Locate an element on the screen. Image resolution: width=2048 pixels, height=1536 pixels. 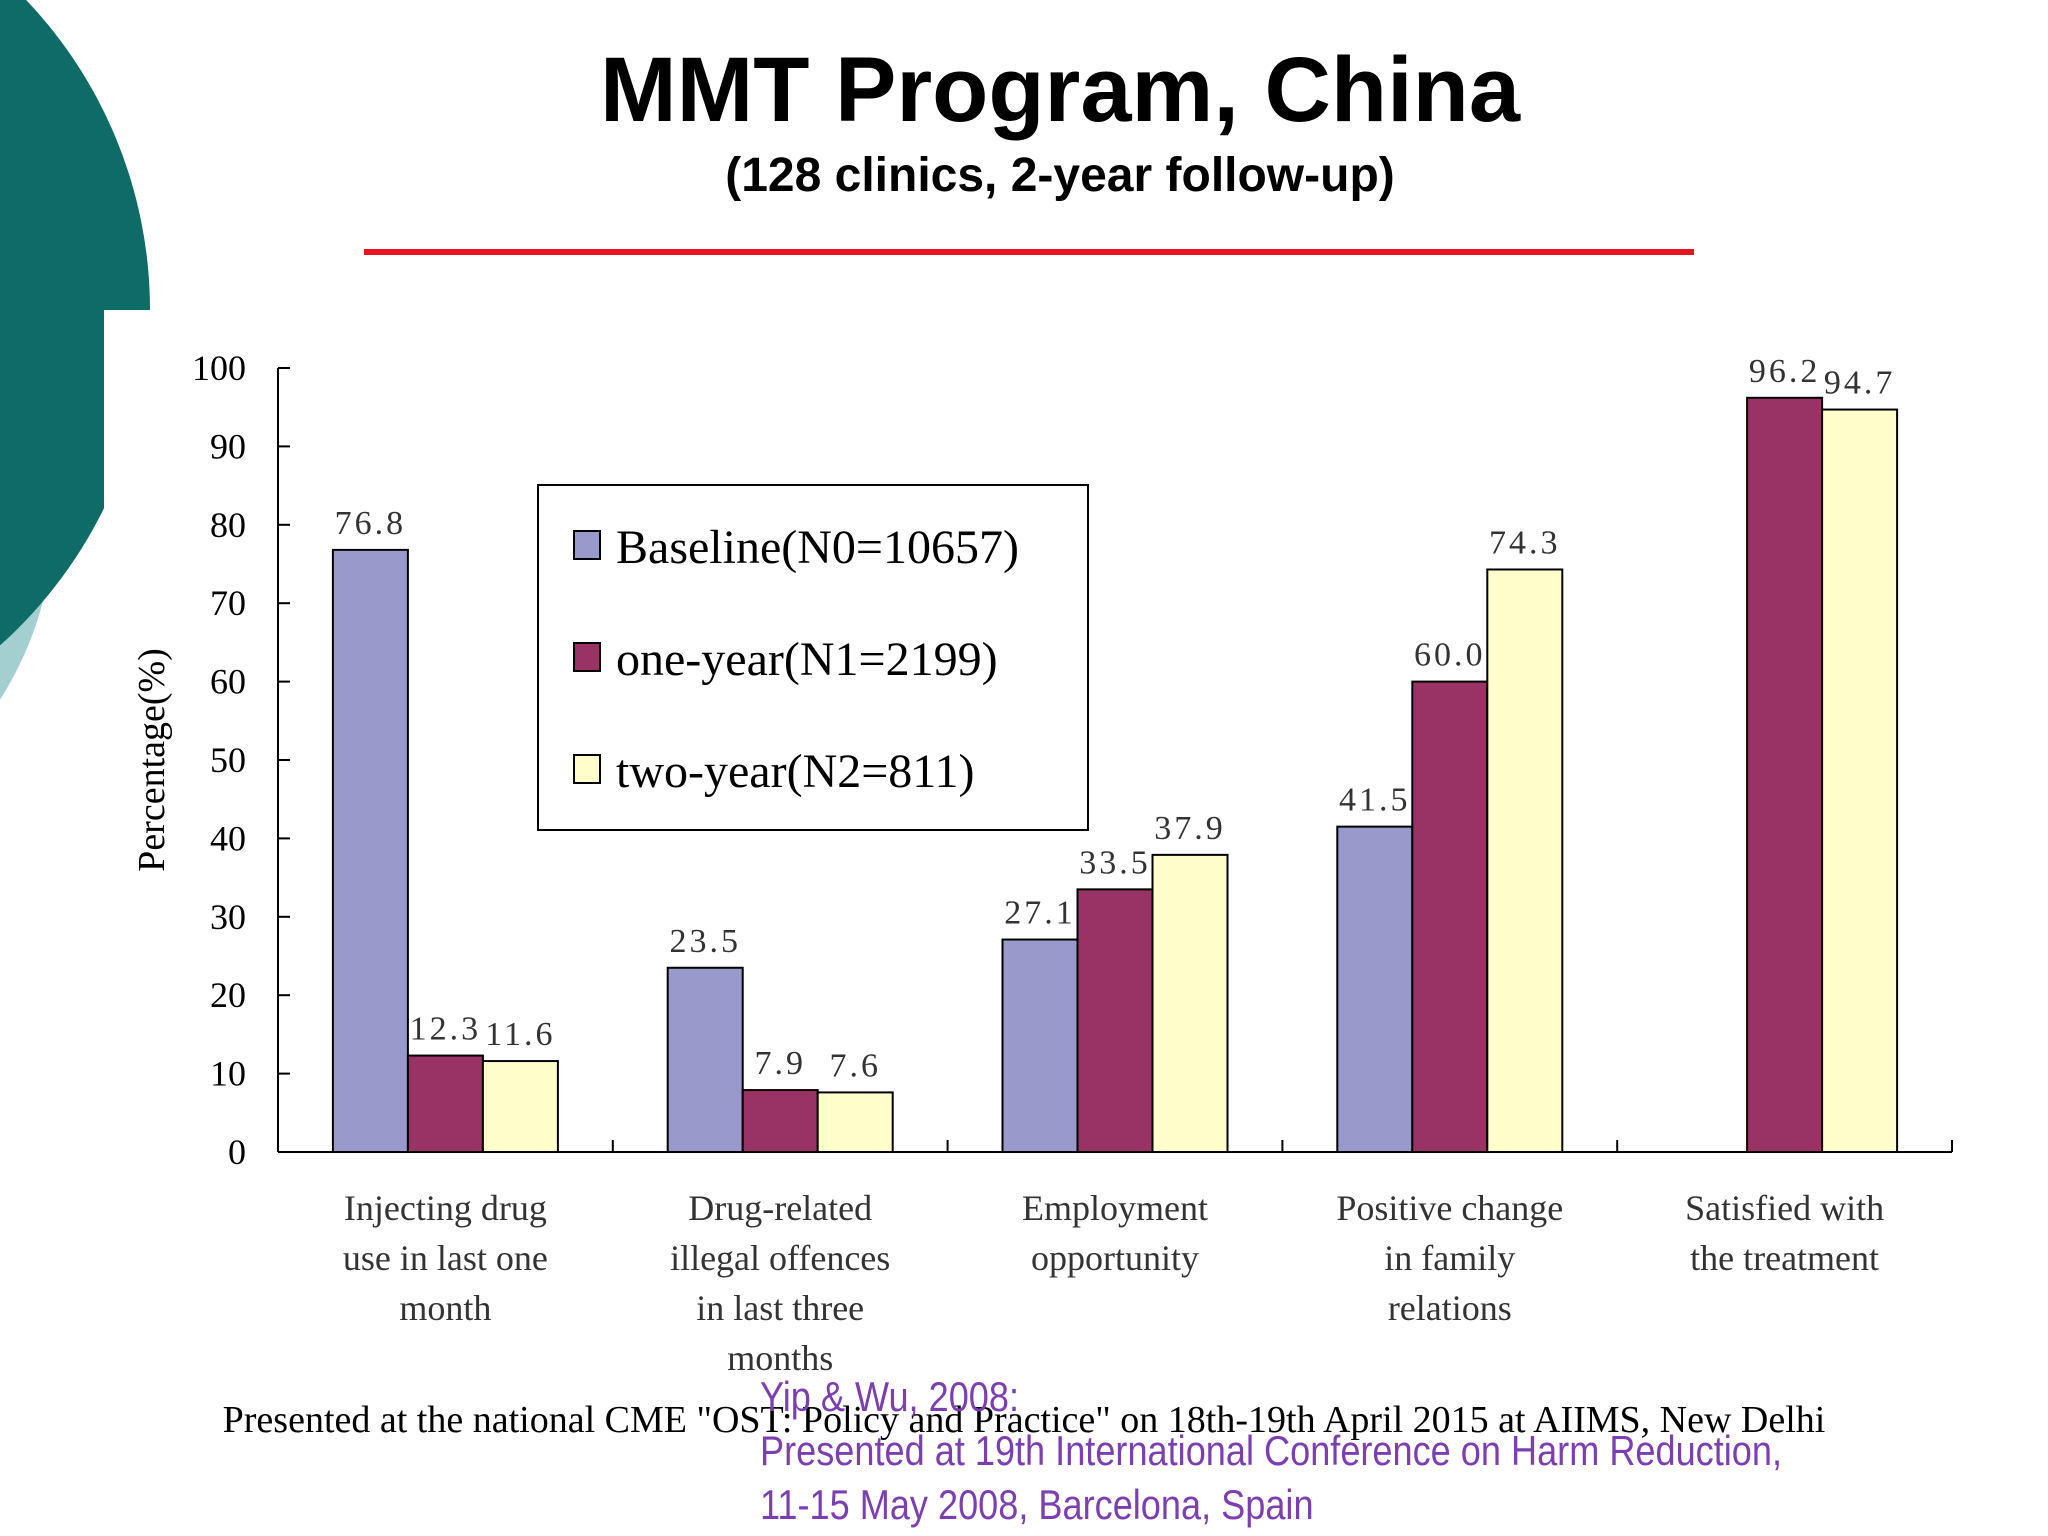
y-tick-label: 40 is located at coordinates (228, 838).